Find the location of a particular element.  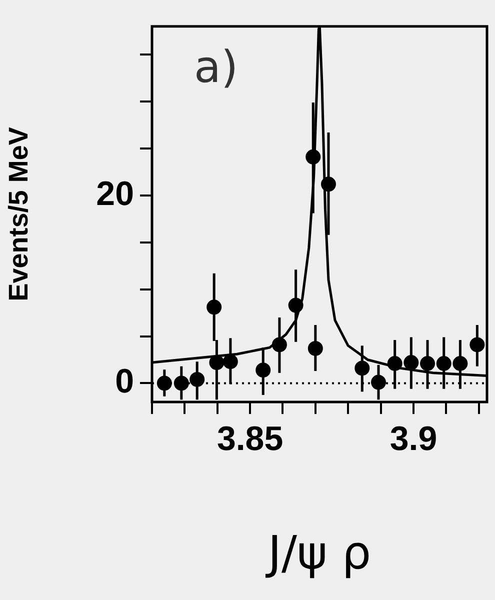

y-tick-label: 0 is located at coordinates (124, 381).